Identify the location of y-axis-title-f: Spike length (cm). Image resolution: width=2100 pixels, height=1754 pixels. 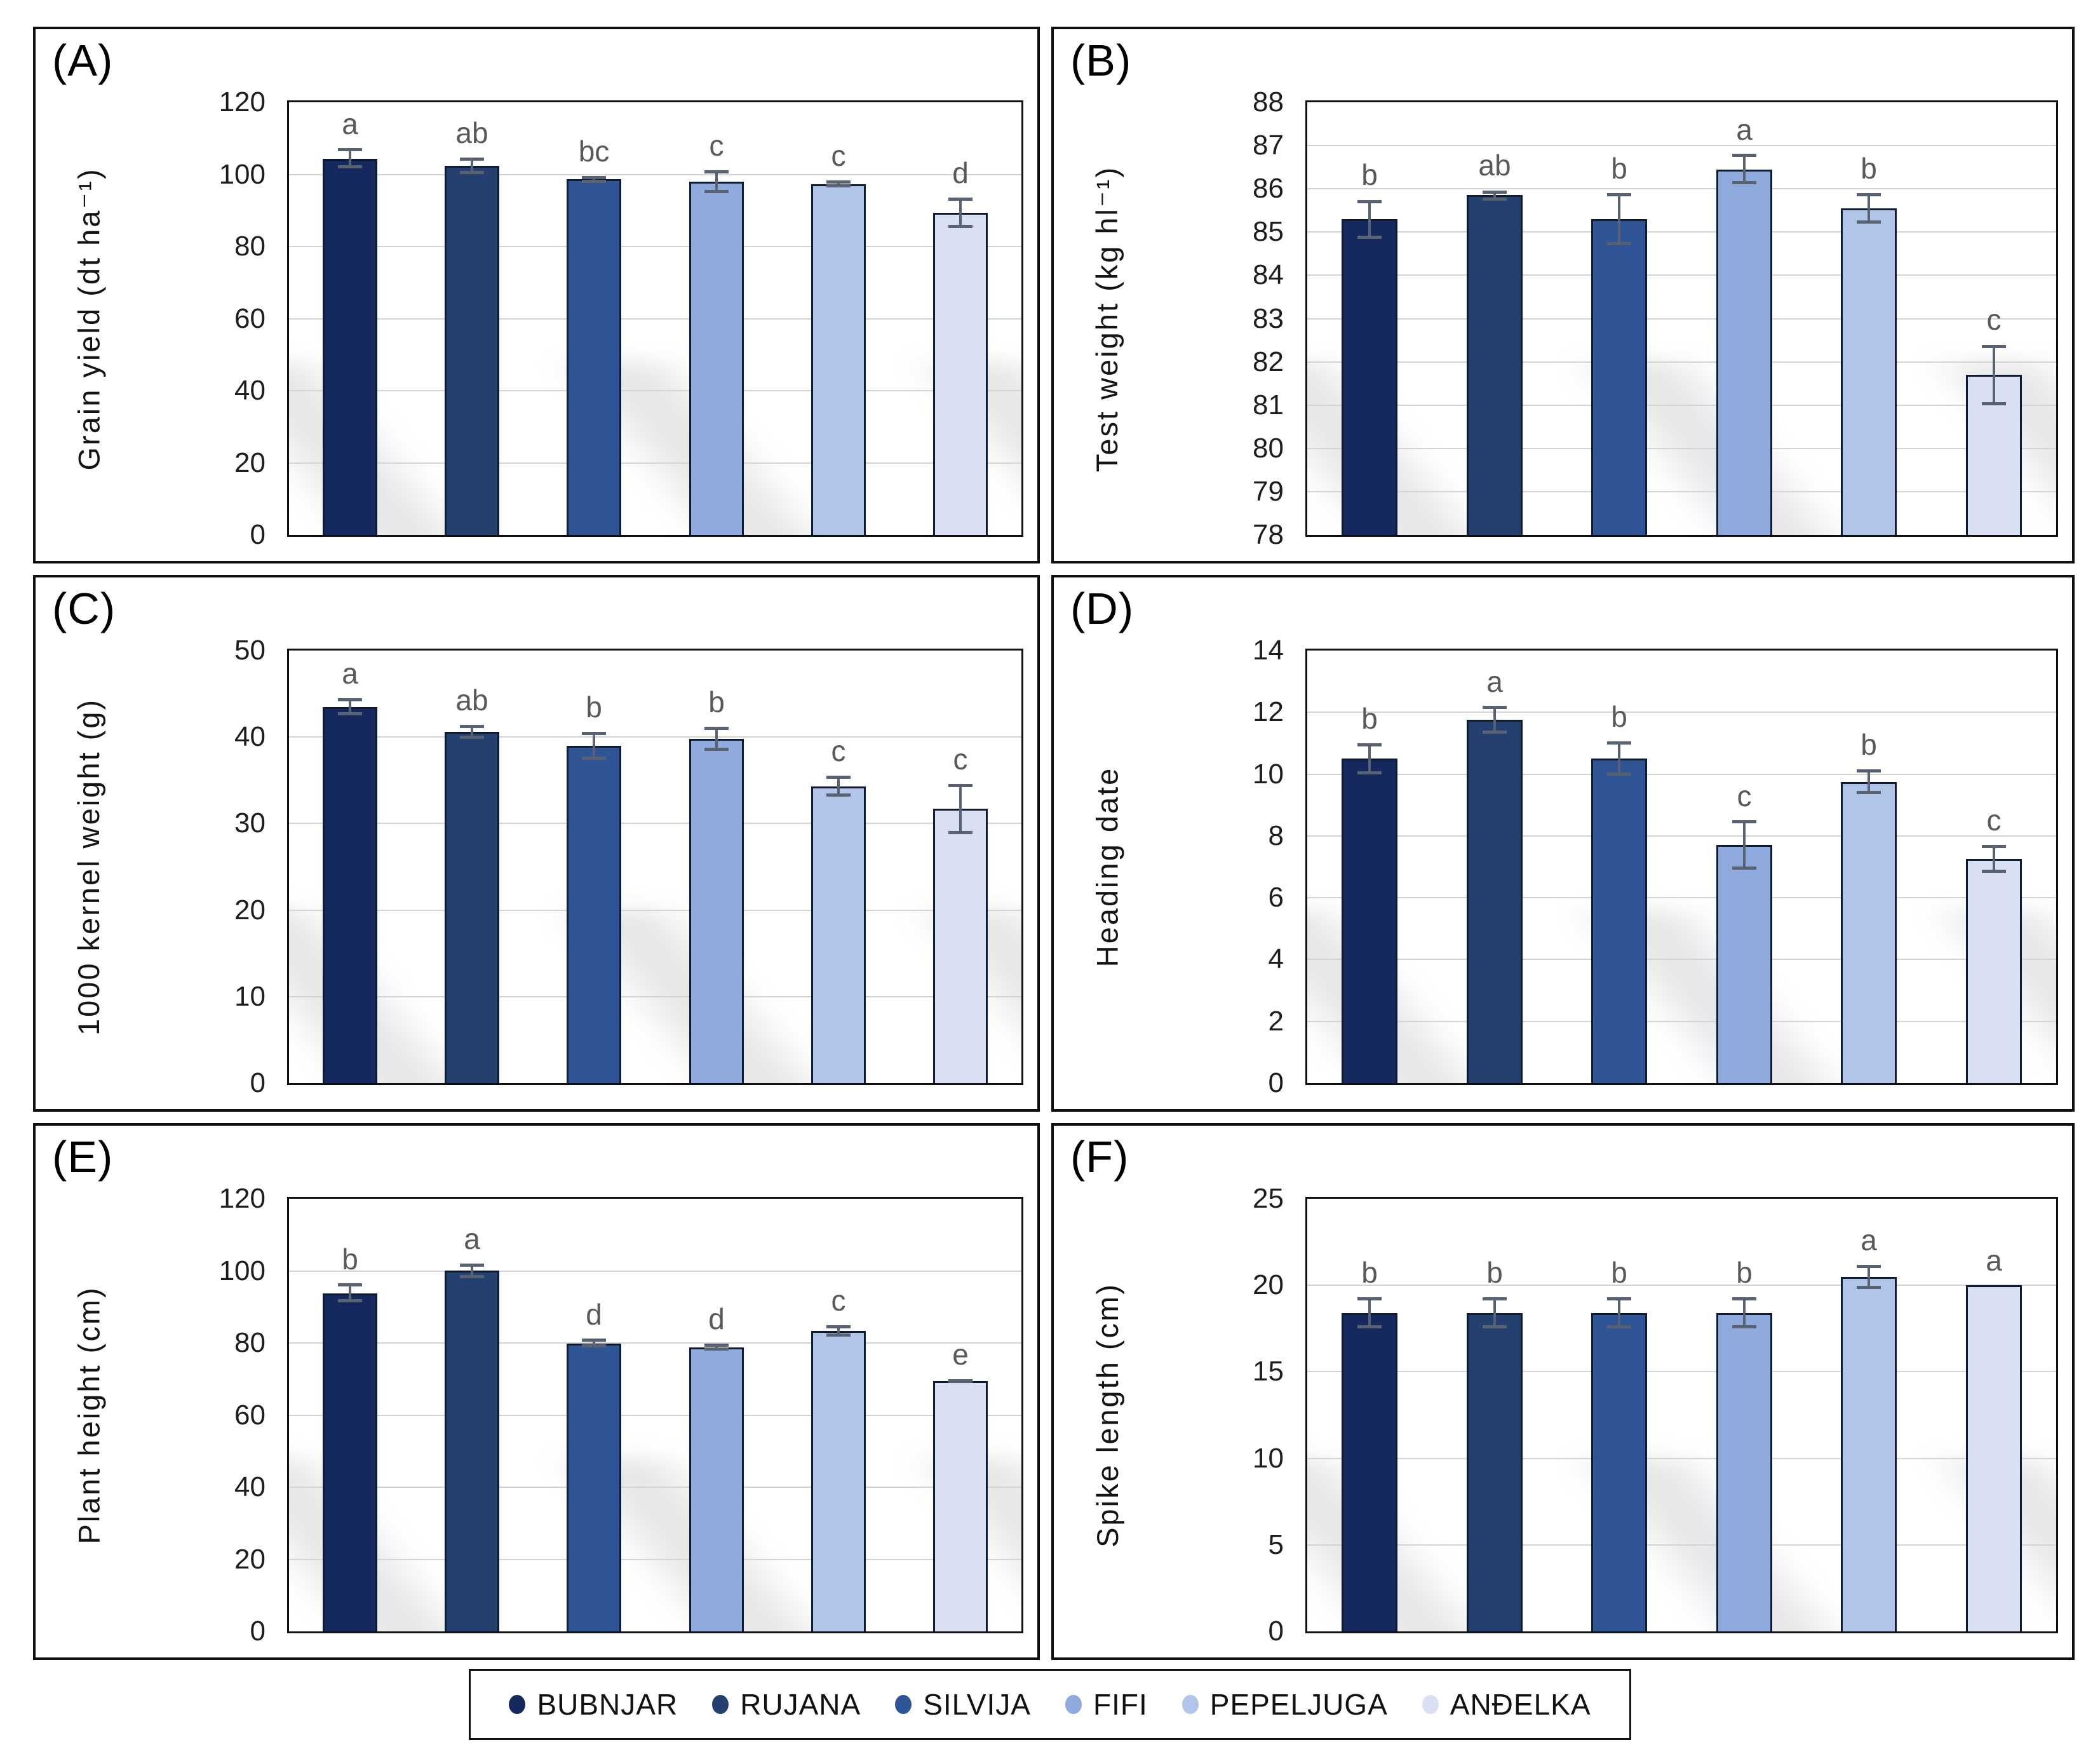
(1107, 1415).